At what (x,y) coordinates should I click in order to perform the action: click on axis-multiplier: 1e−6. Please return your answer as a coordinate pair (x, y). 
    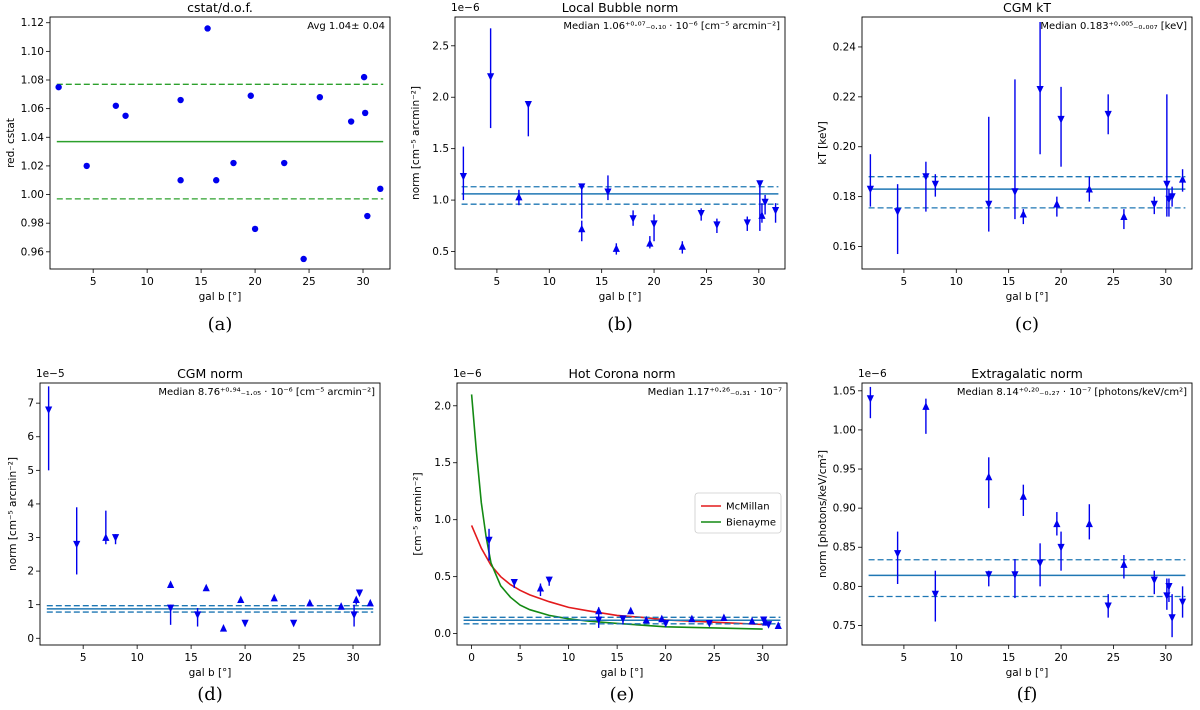
    Looking at the image, I should click on (467, 374).